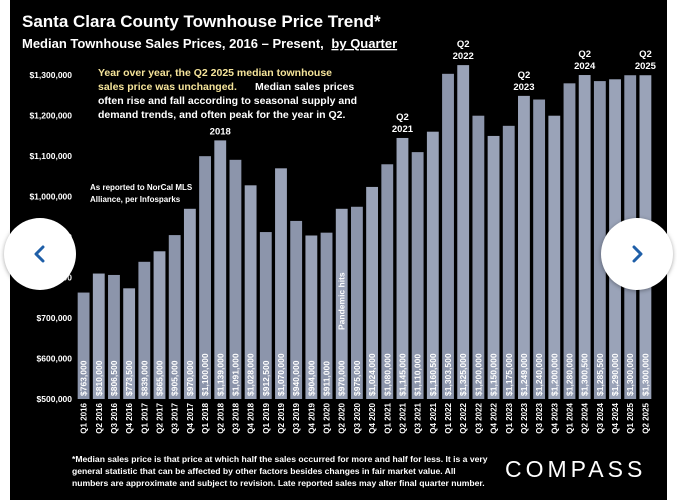  I want to click on bar-value-label: $763,000, so click(84, 378).